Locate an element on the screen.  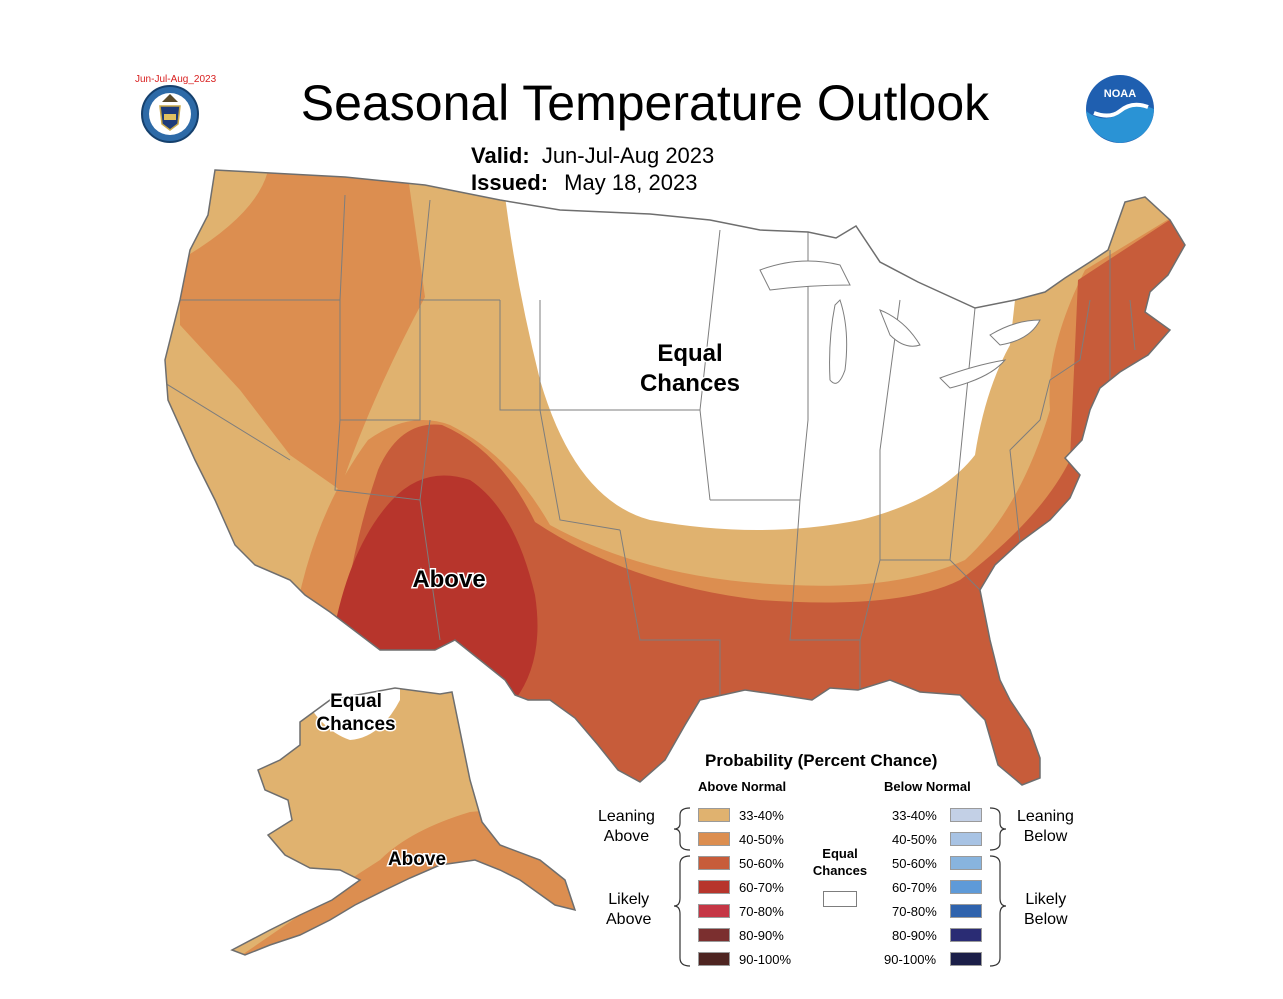
likely-above-line1: Likely is located at coordinates (629, 899).